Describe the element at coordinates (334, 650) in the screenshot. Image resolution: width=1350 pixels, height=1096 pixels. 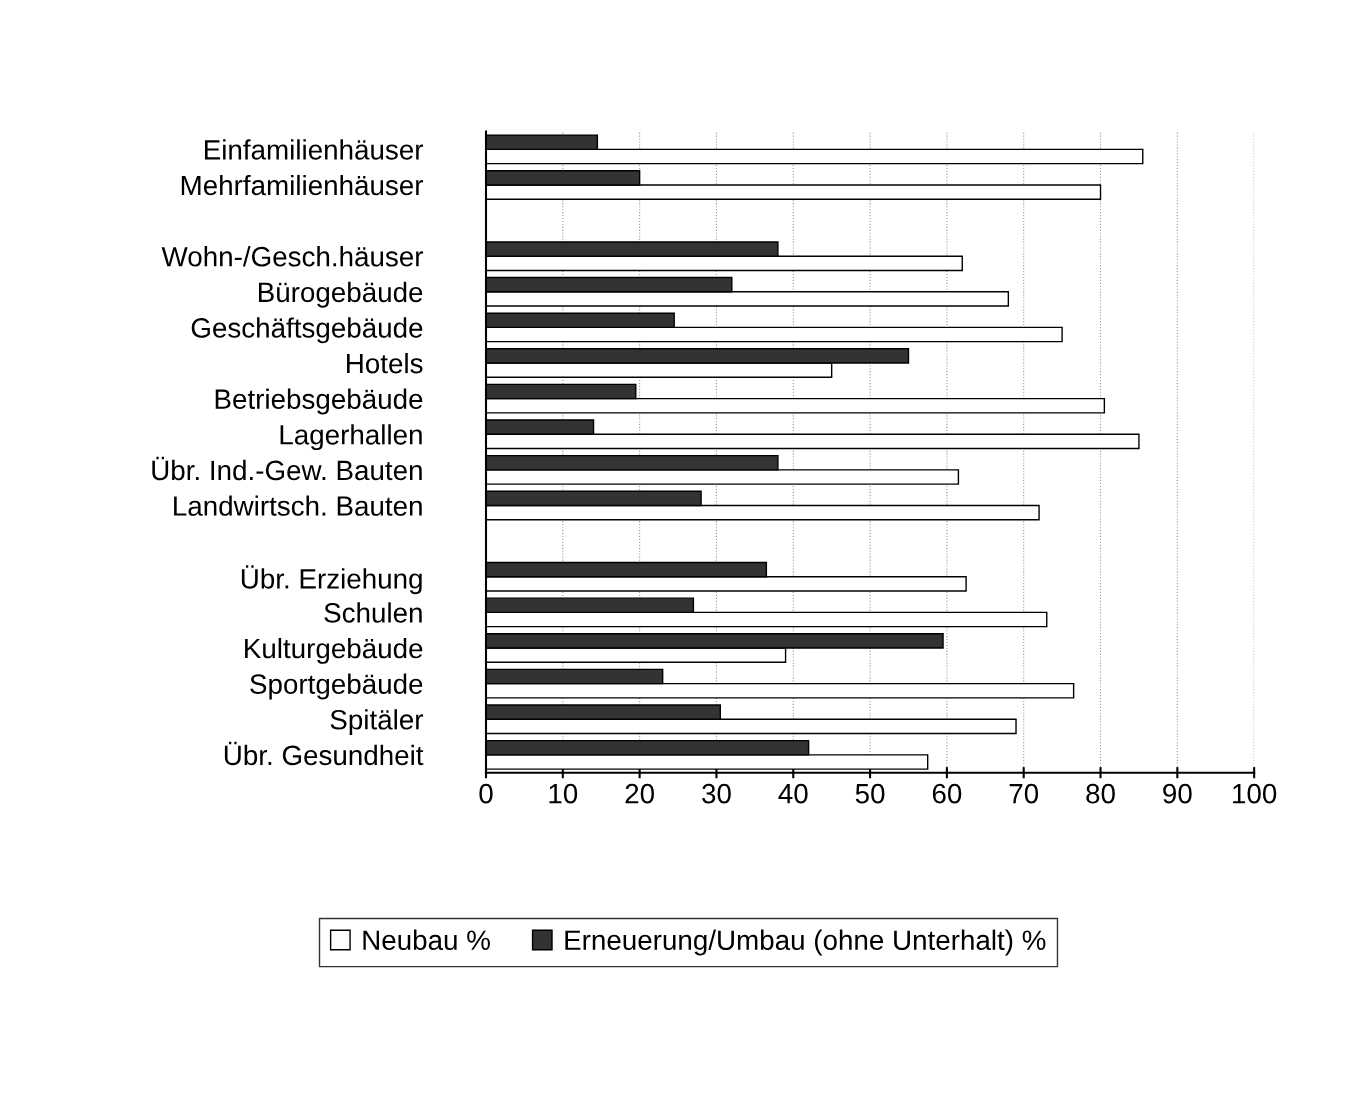
I see `y-tick-label: Kulturgebäude` at that location.